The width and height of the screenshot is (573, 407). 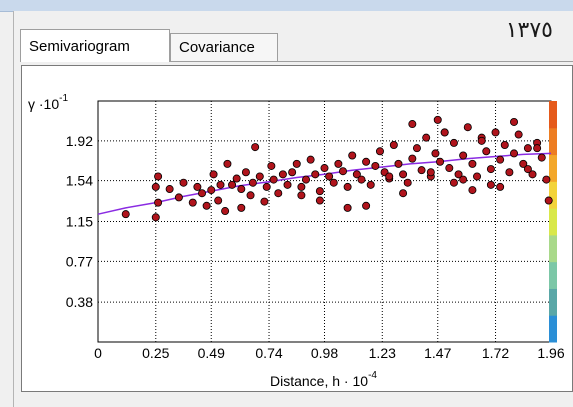 What do you see at coordinates (79, 261) in the screenshot?
I see `y-tick-label: 0.77` at bounding box center [79, 261].